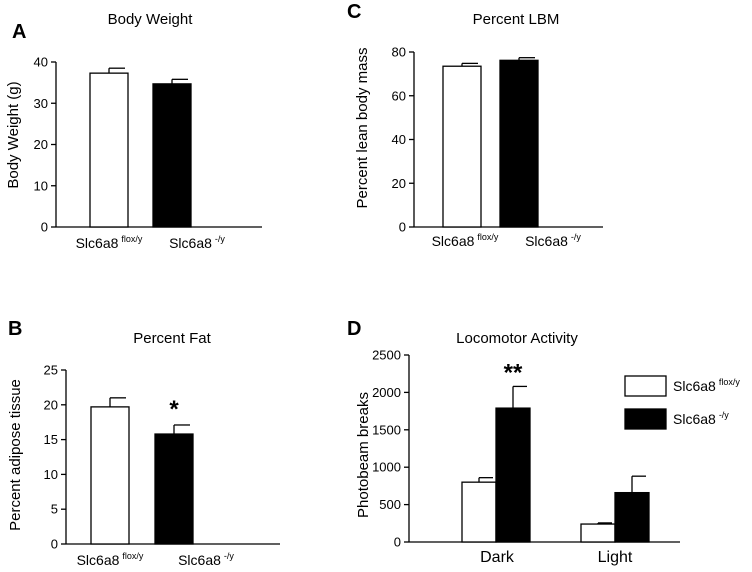 The image size is (752, 572). I want to click on y-axis-label: Body Weight (g), so click(13, 134).